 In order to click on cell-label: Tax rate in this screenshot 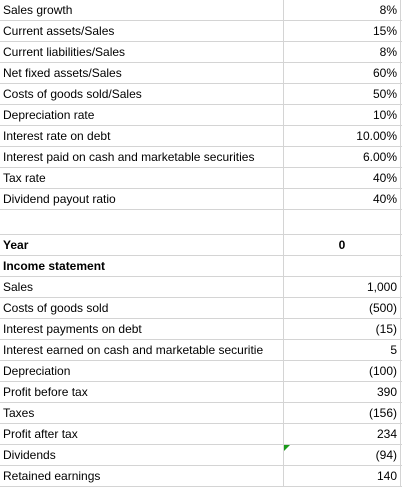, I will do `click(142, 178)`.